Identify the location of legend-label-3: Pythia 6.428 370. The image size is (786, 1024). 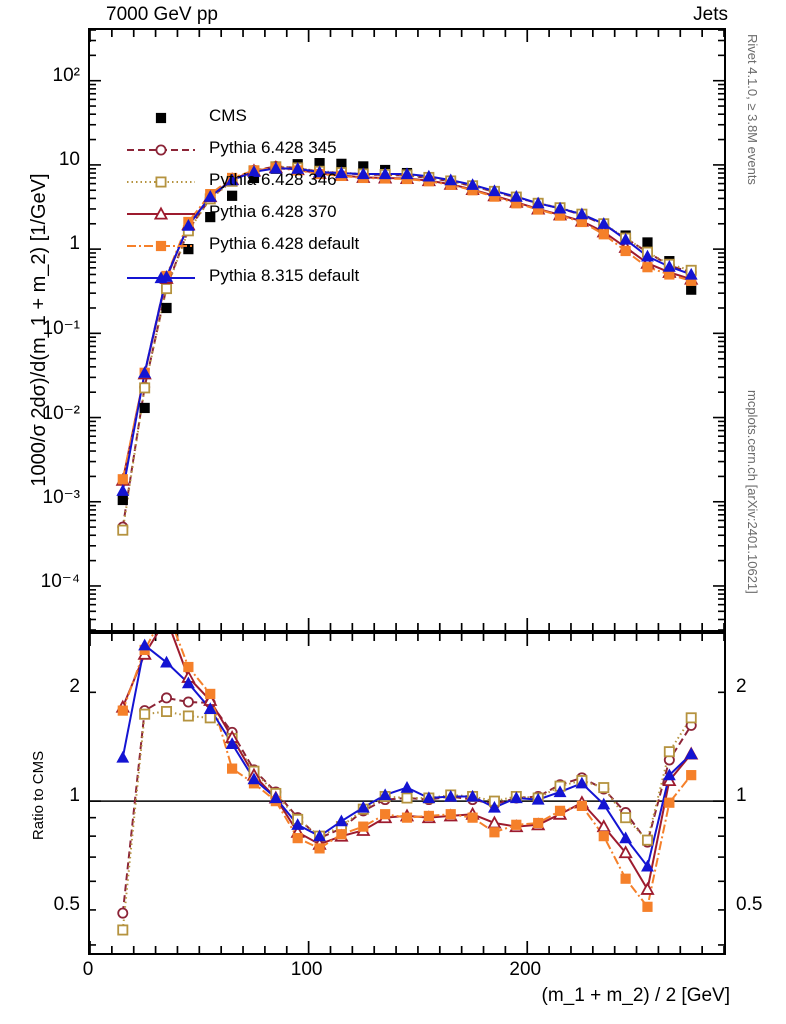
(273, 211).